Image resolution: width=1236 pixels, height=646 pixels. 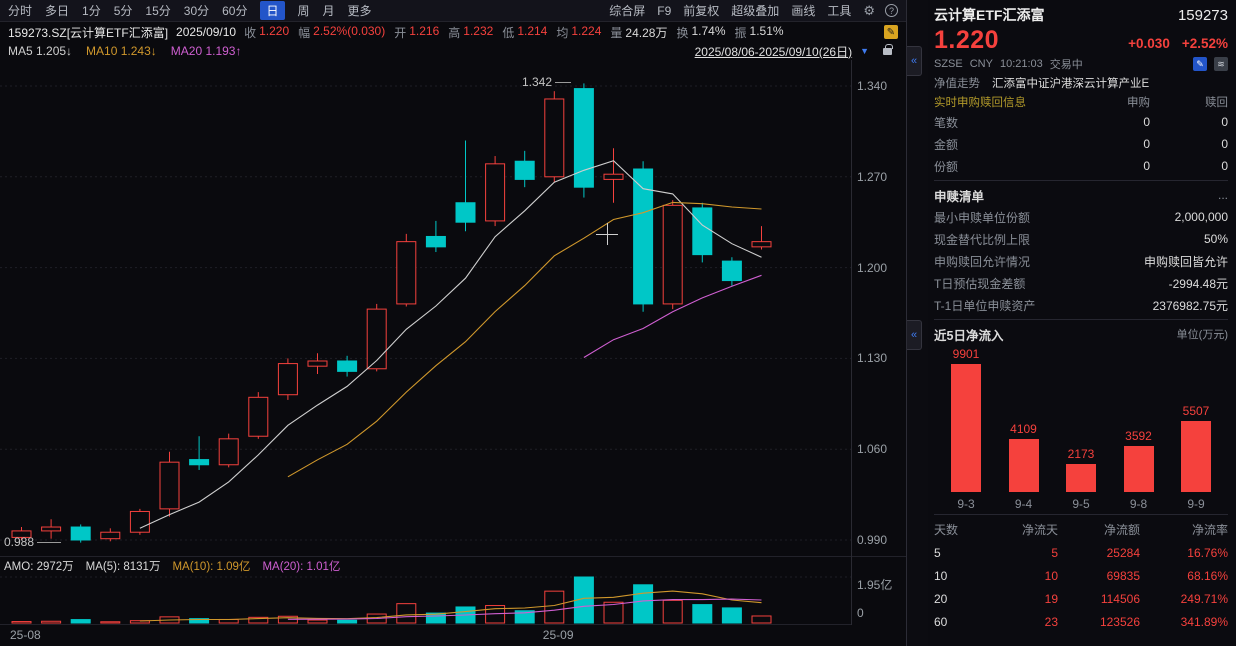 What do you see at coordinates (1196, 504) in the screenshot?
I see `flow-bar-category: 9-9` at bounding box center [1196, 504].